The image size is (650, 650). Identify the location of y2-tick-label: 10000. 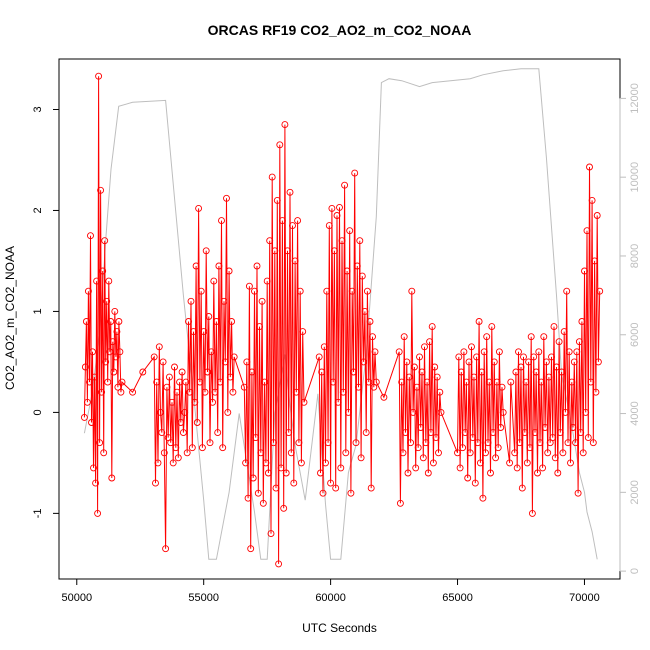
(635, 177).